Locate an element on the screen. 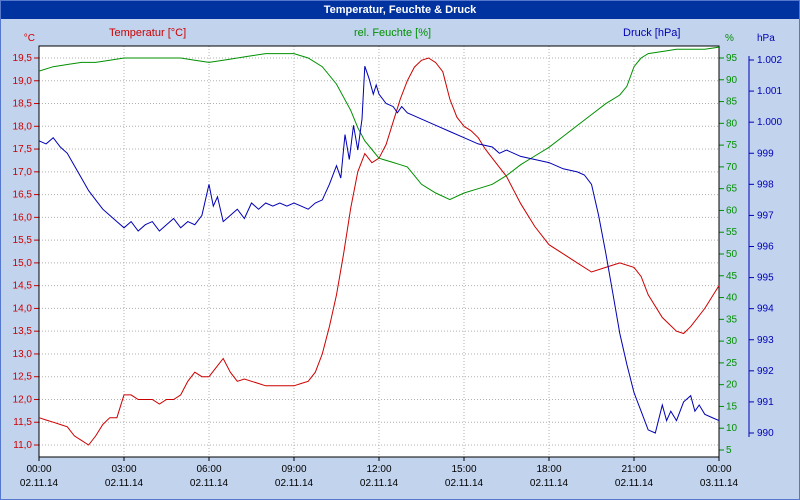 The height and width of the screenshot is (500, 800). pressure-axis-label: 999 is located at coordinates (765, 153).